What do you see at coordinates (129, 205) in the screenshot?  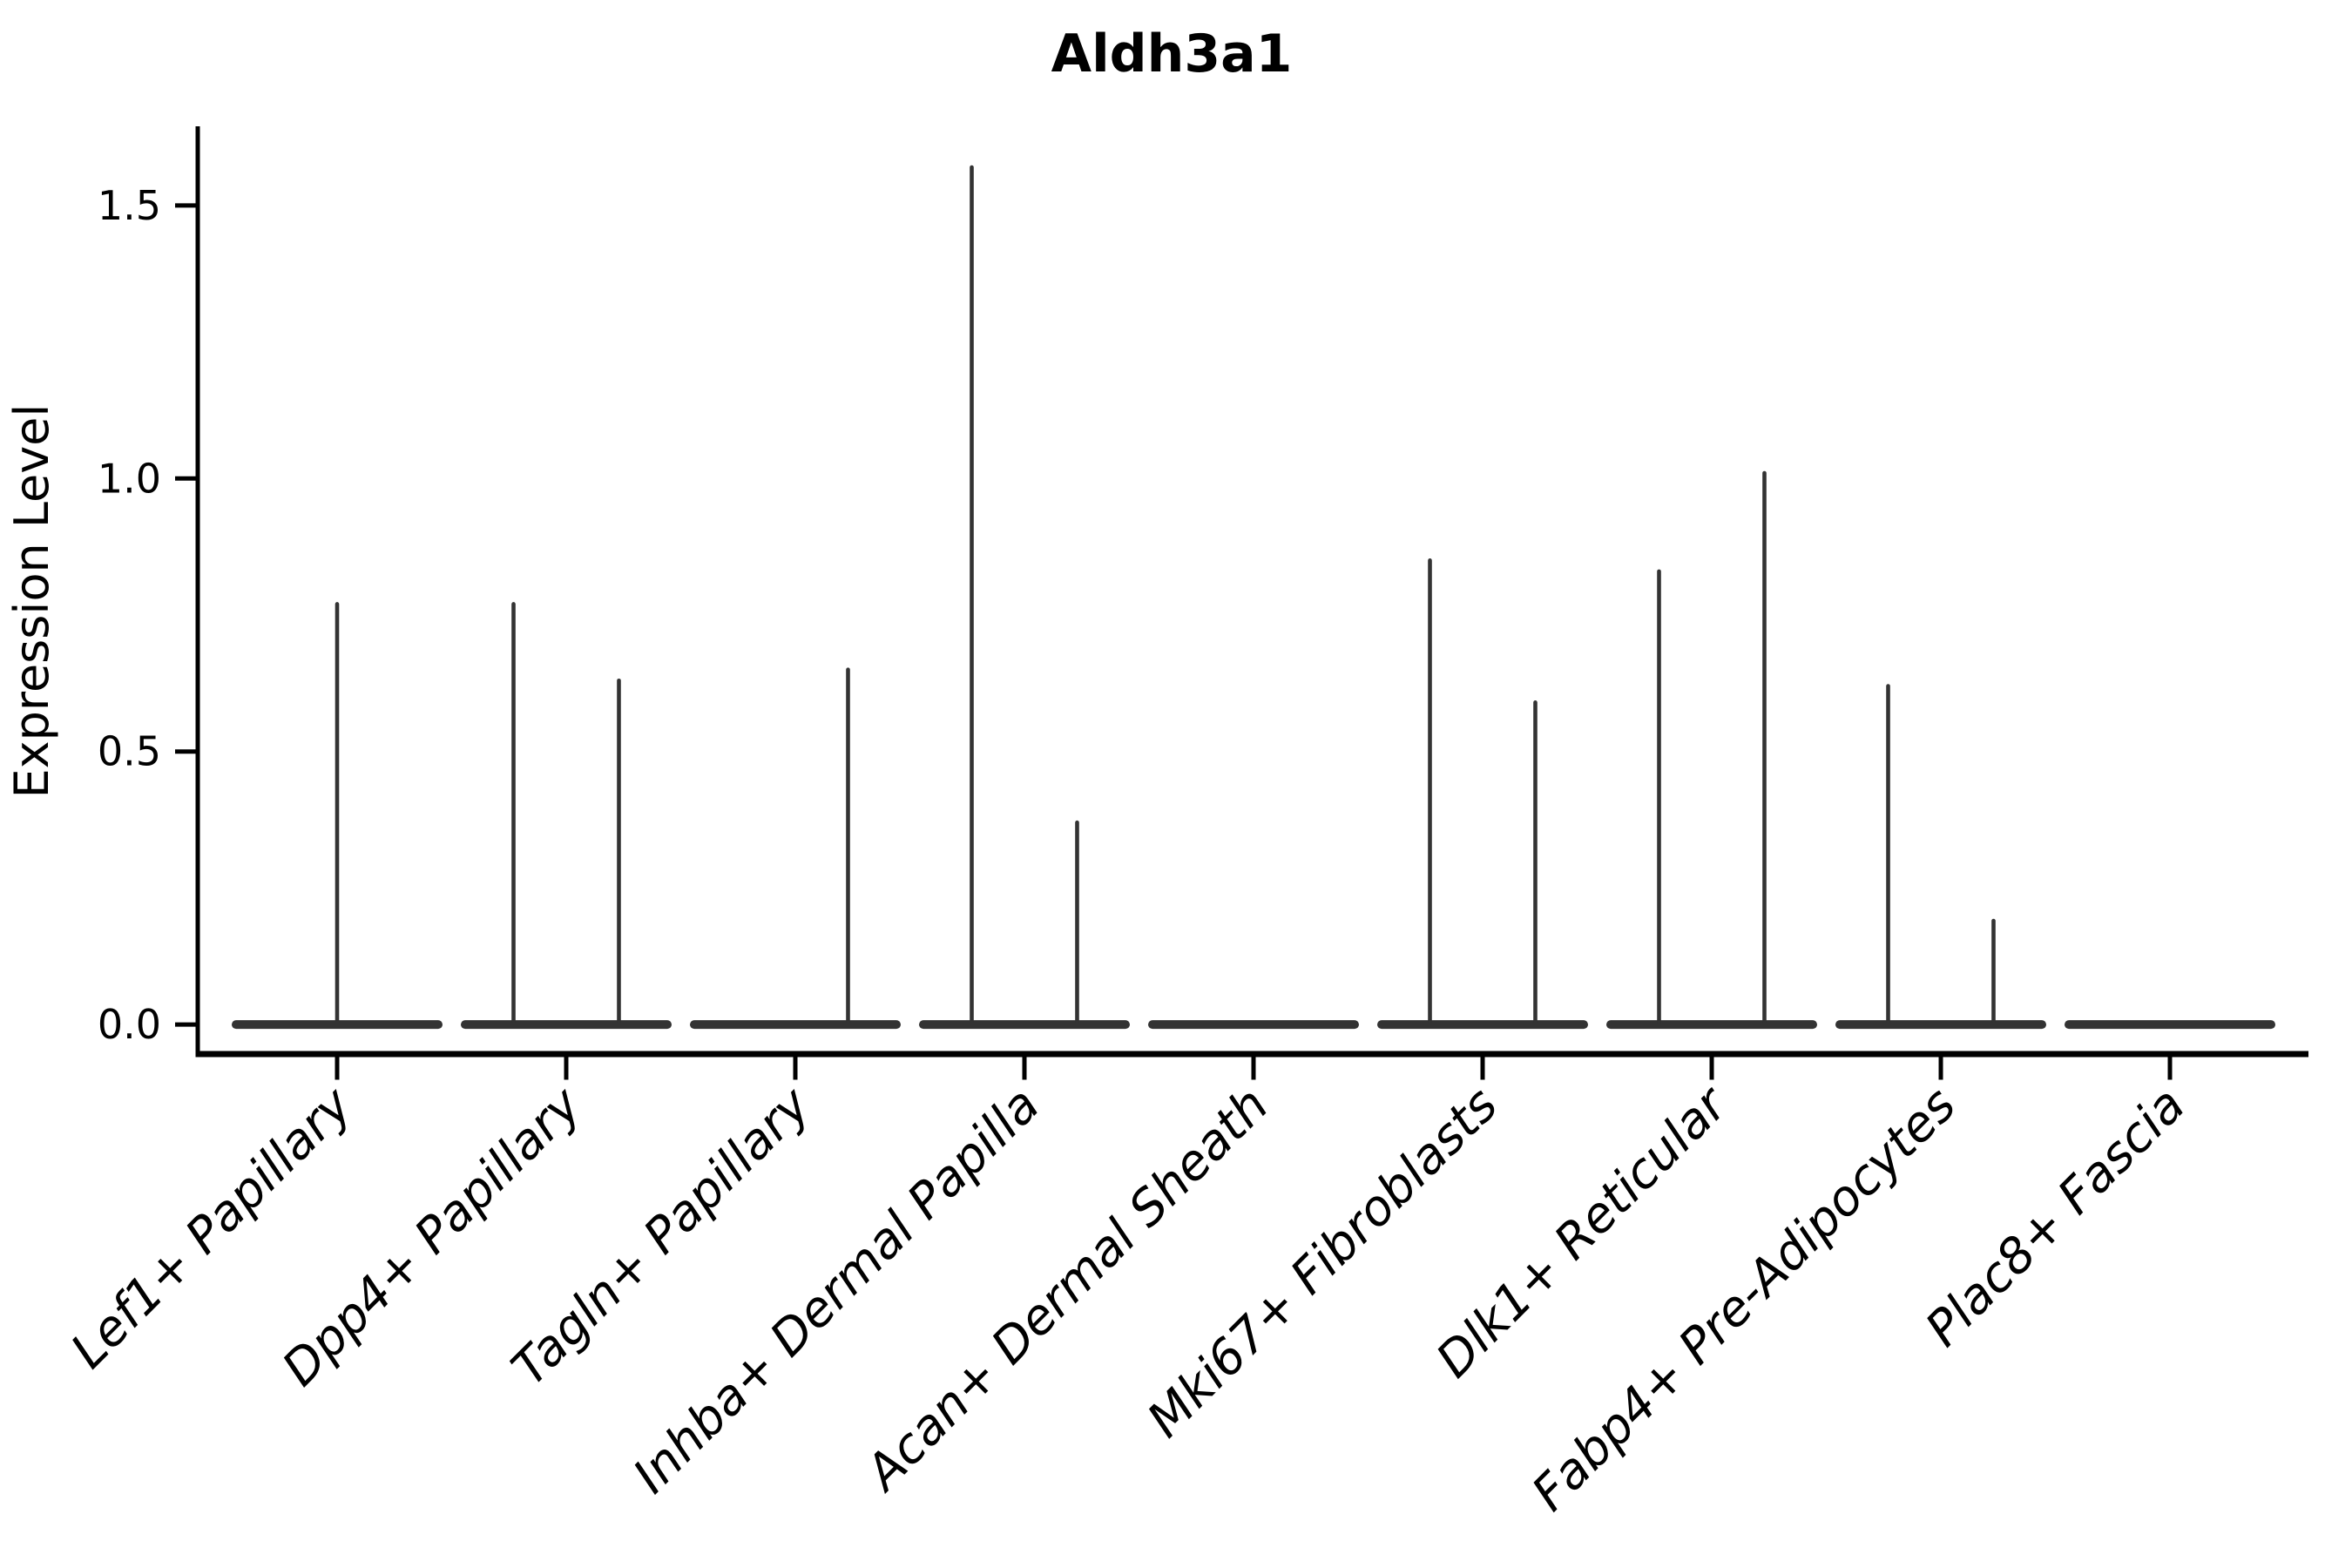 I see `y-tick-label: 1.5` at bounding box center [129, 205].